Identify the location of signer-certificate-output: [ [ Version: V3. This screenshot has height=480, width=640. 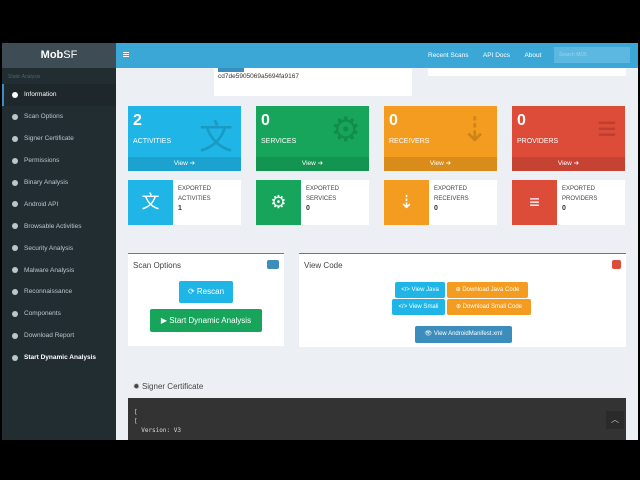
(377, 419).